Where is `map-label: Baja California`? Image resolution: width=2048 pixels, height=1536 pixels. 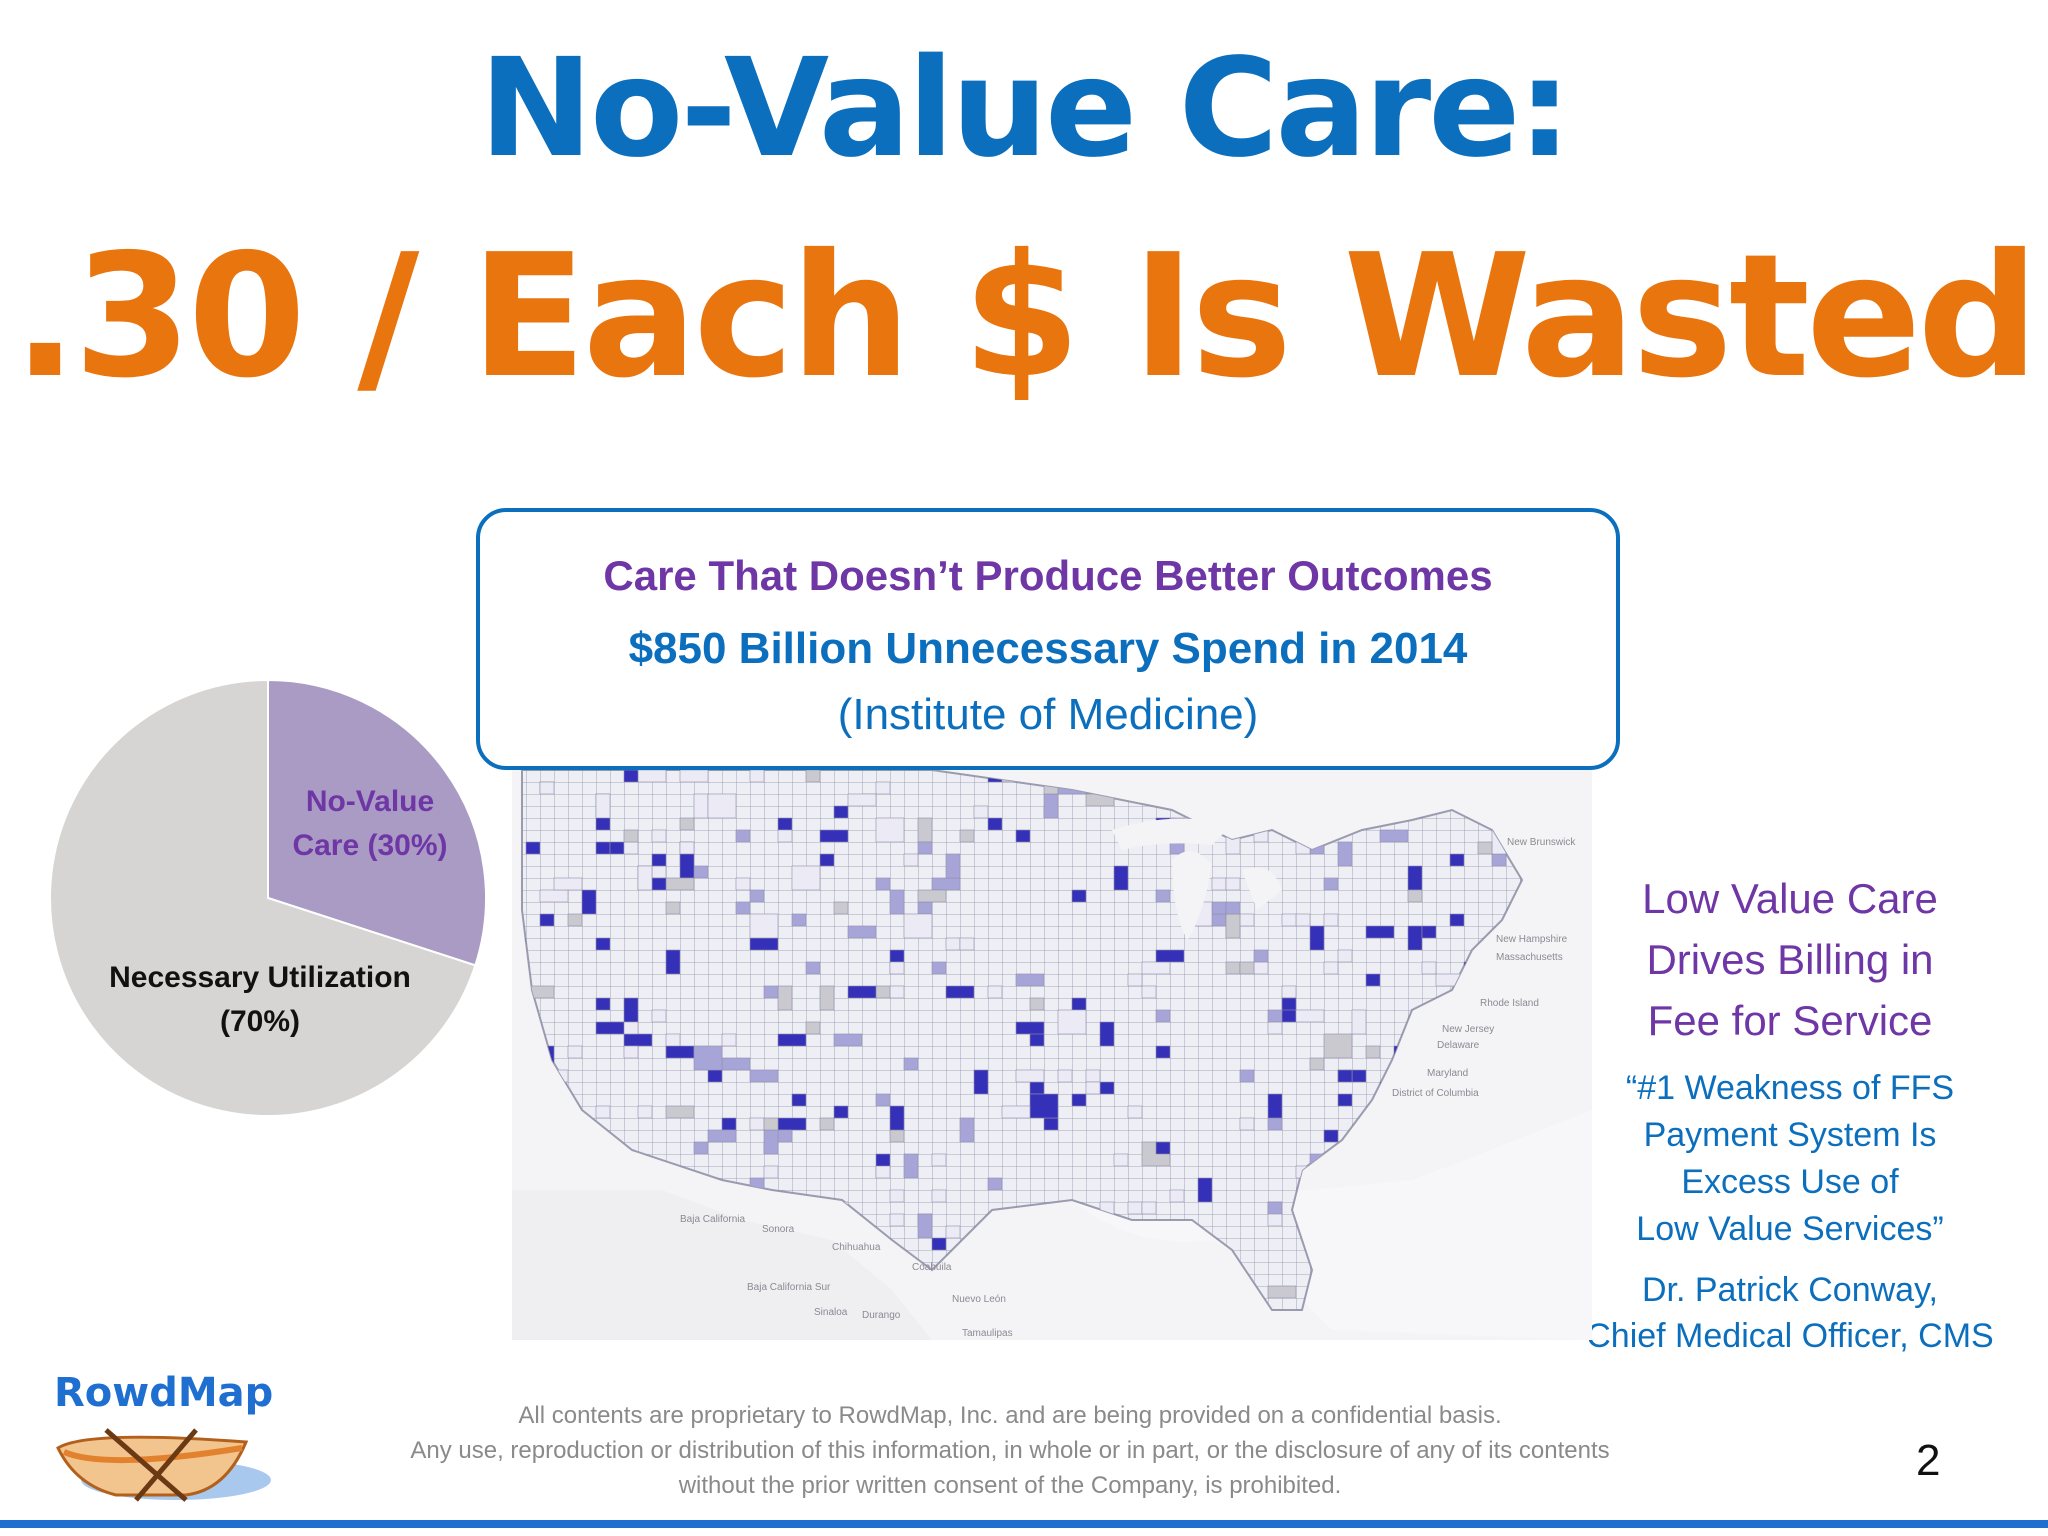
map-label: Baja California is located at coordinates (712, 1219).